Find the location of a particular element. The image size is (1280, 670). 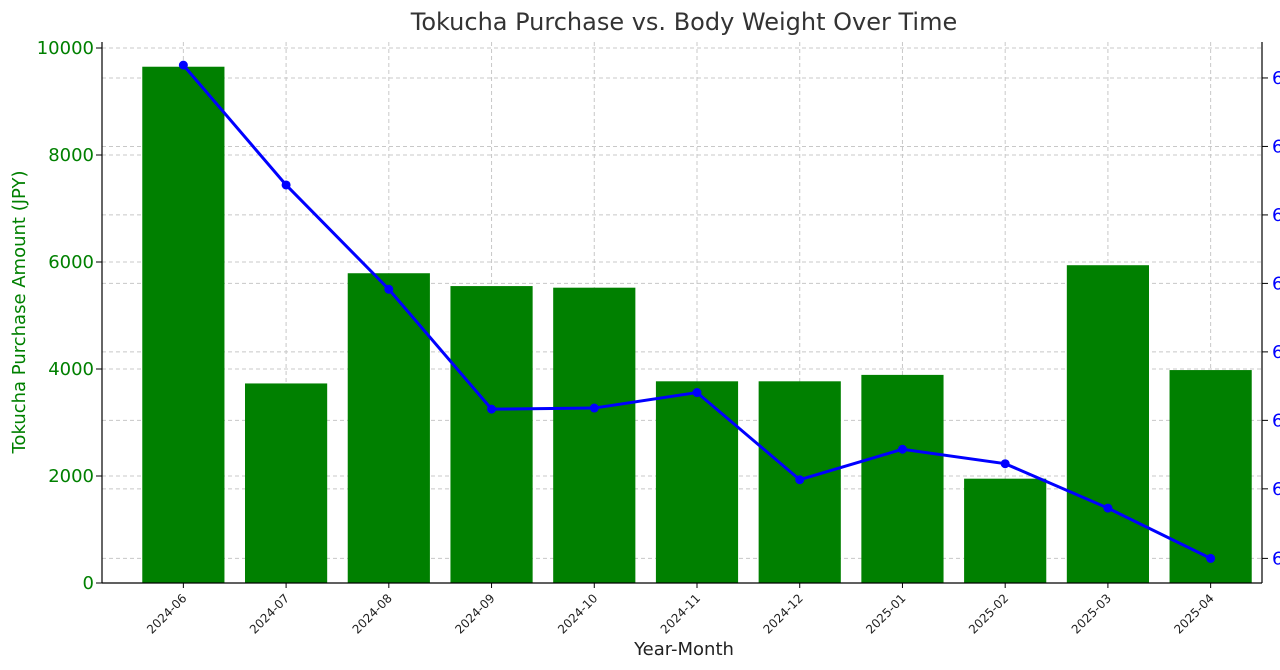

x-tick-label: 2025-03 is located at coordinates (1091, 613).